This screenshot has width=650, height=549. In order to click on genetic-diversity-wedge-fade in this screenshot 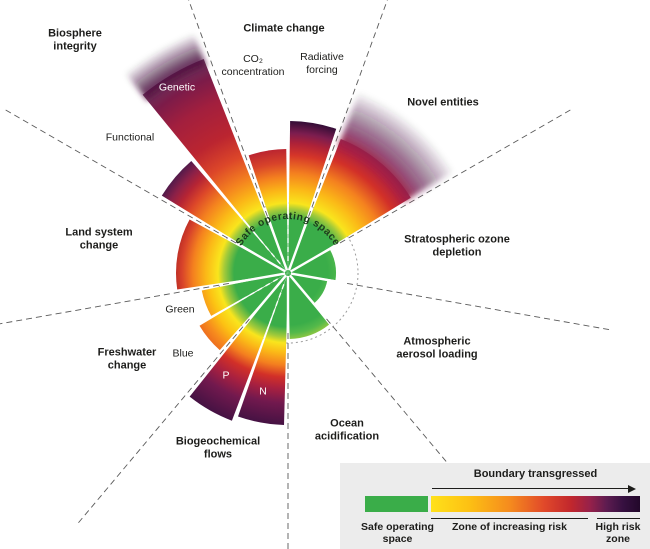, I will do `click(165, 66)`.